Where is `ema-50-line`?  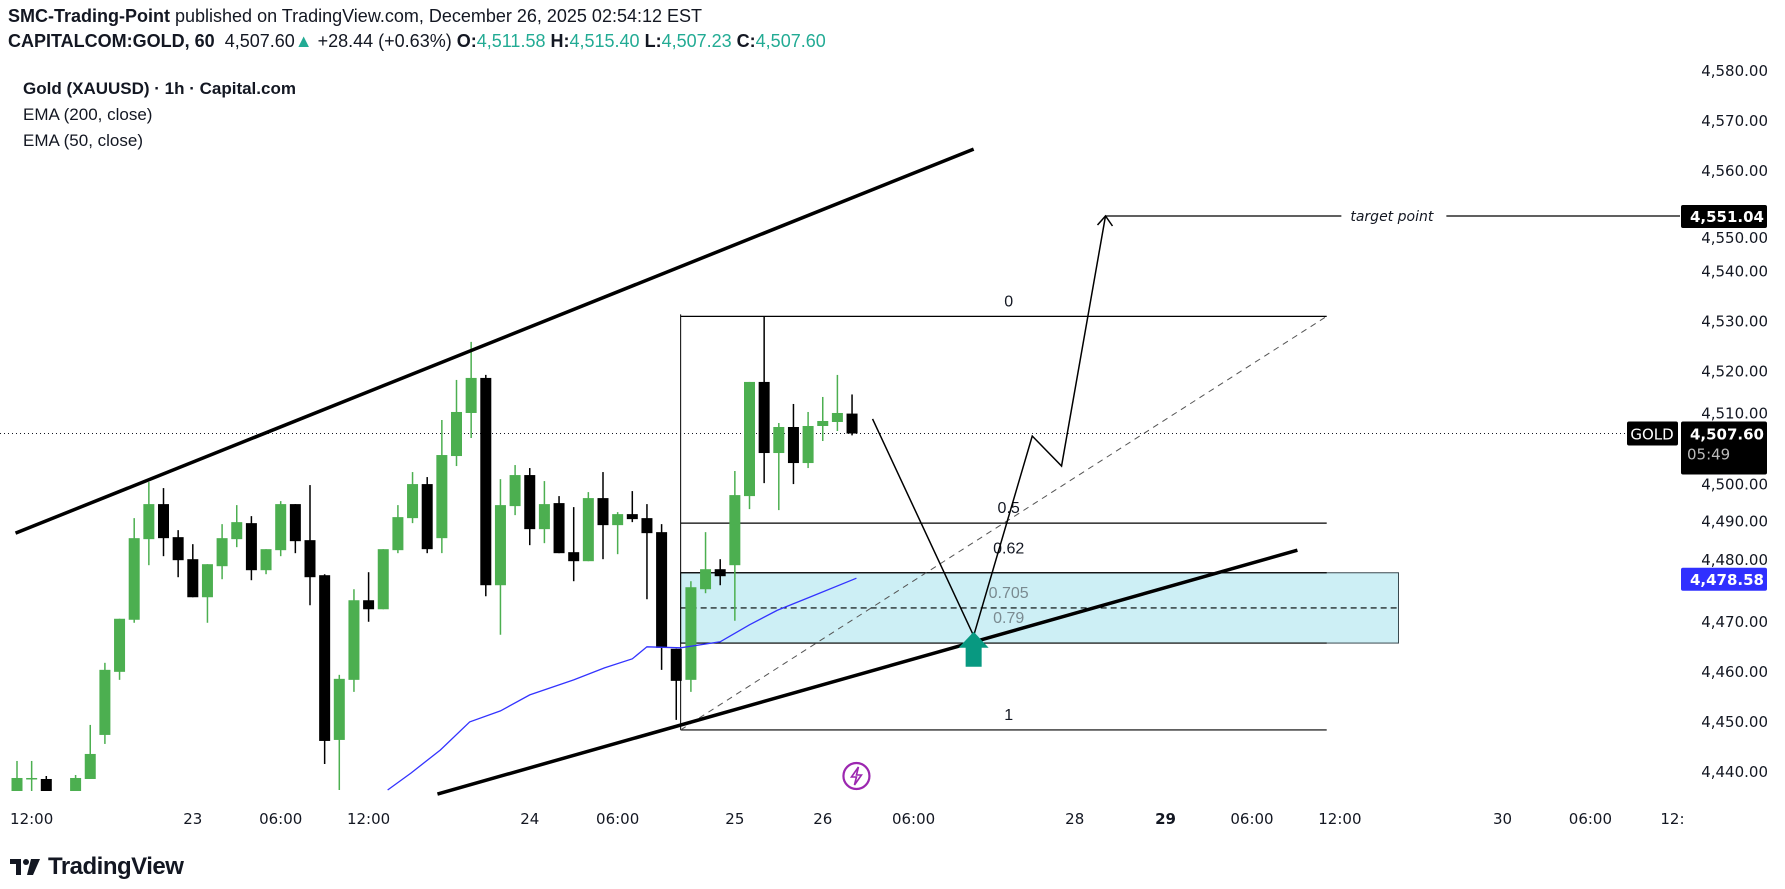 ema-50-line is located at coordinates (622, 684).